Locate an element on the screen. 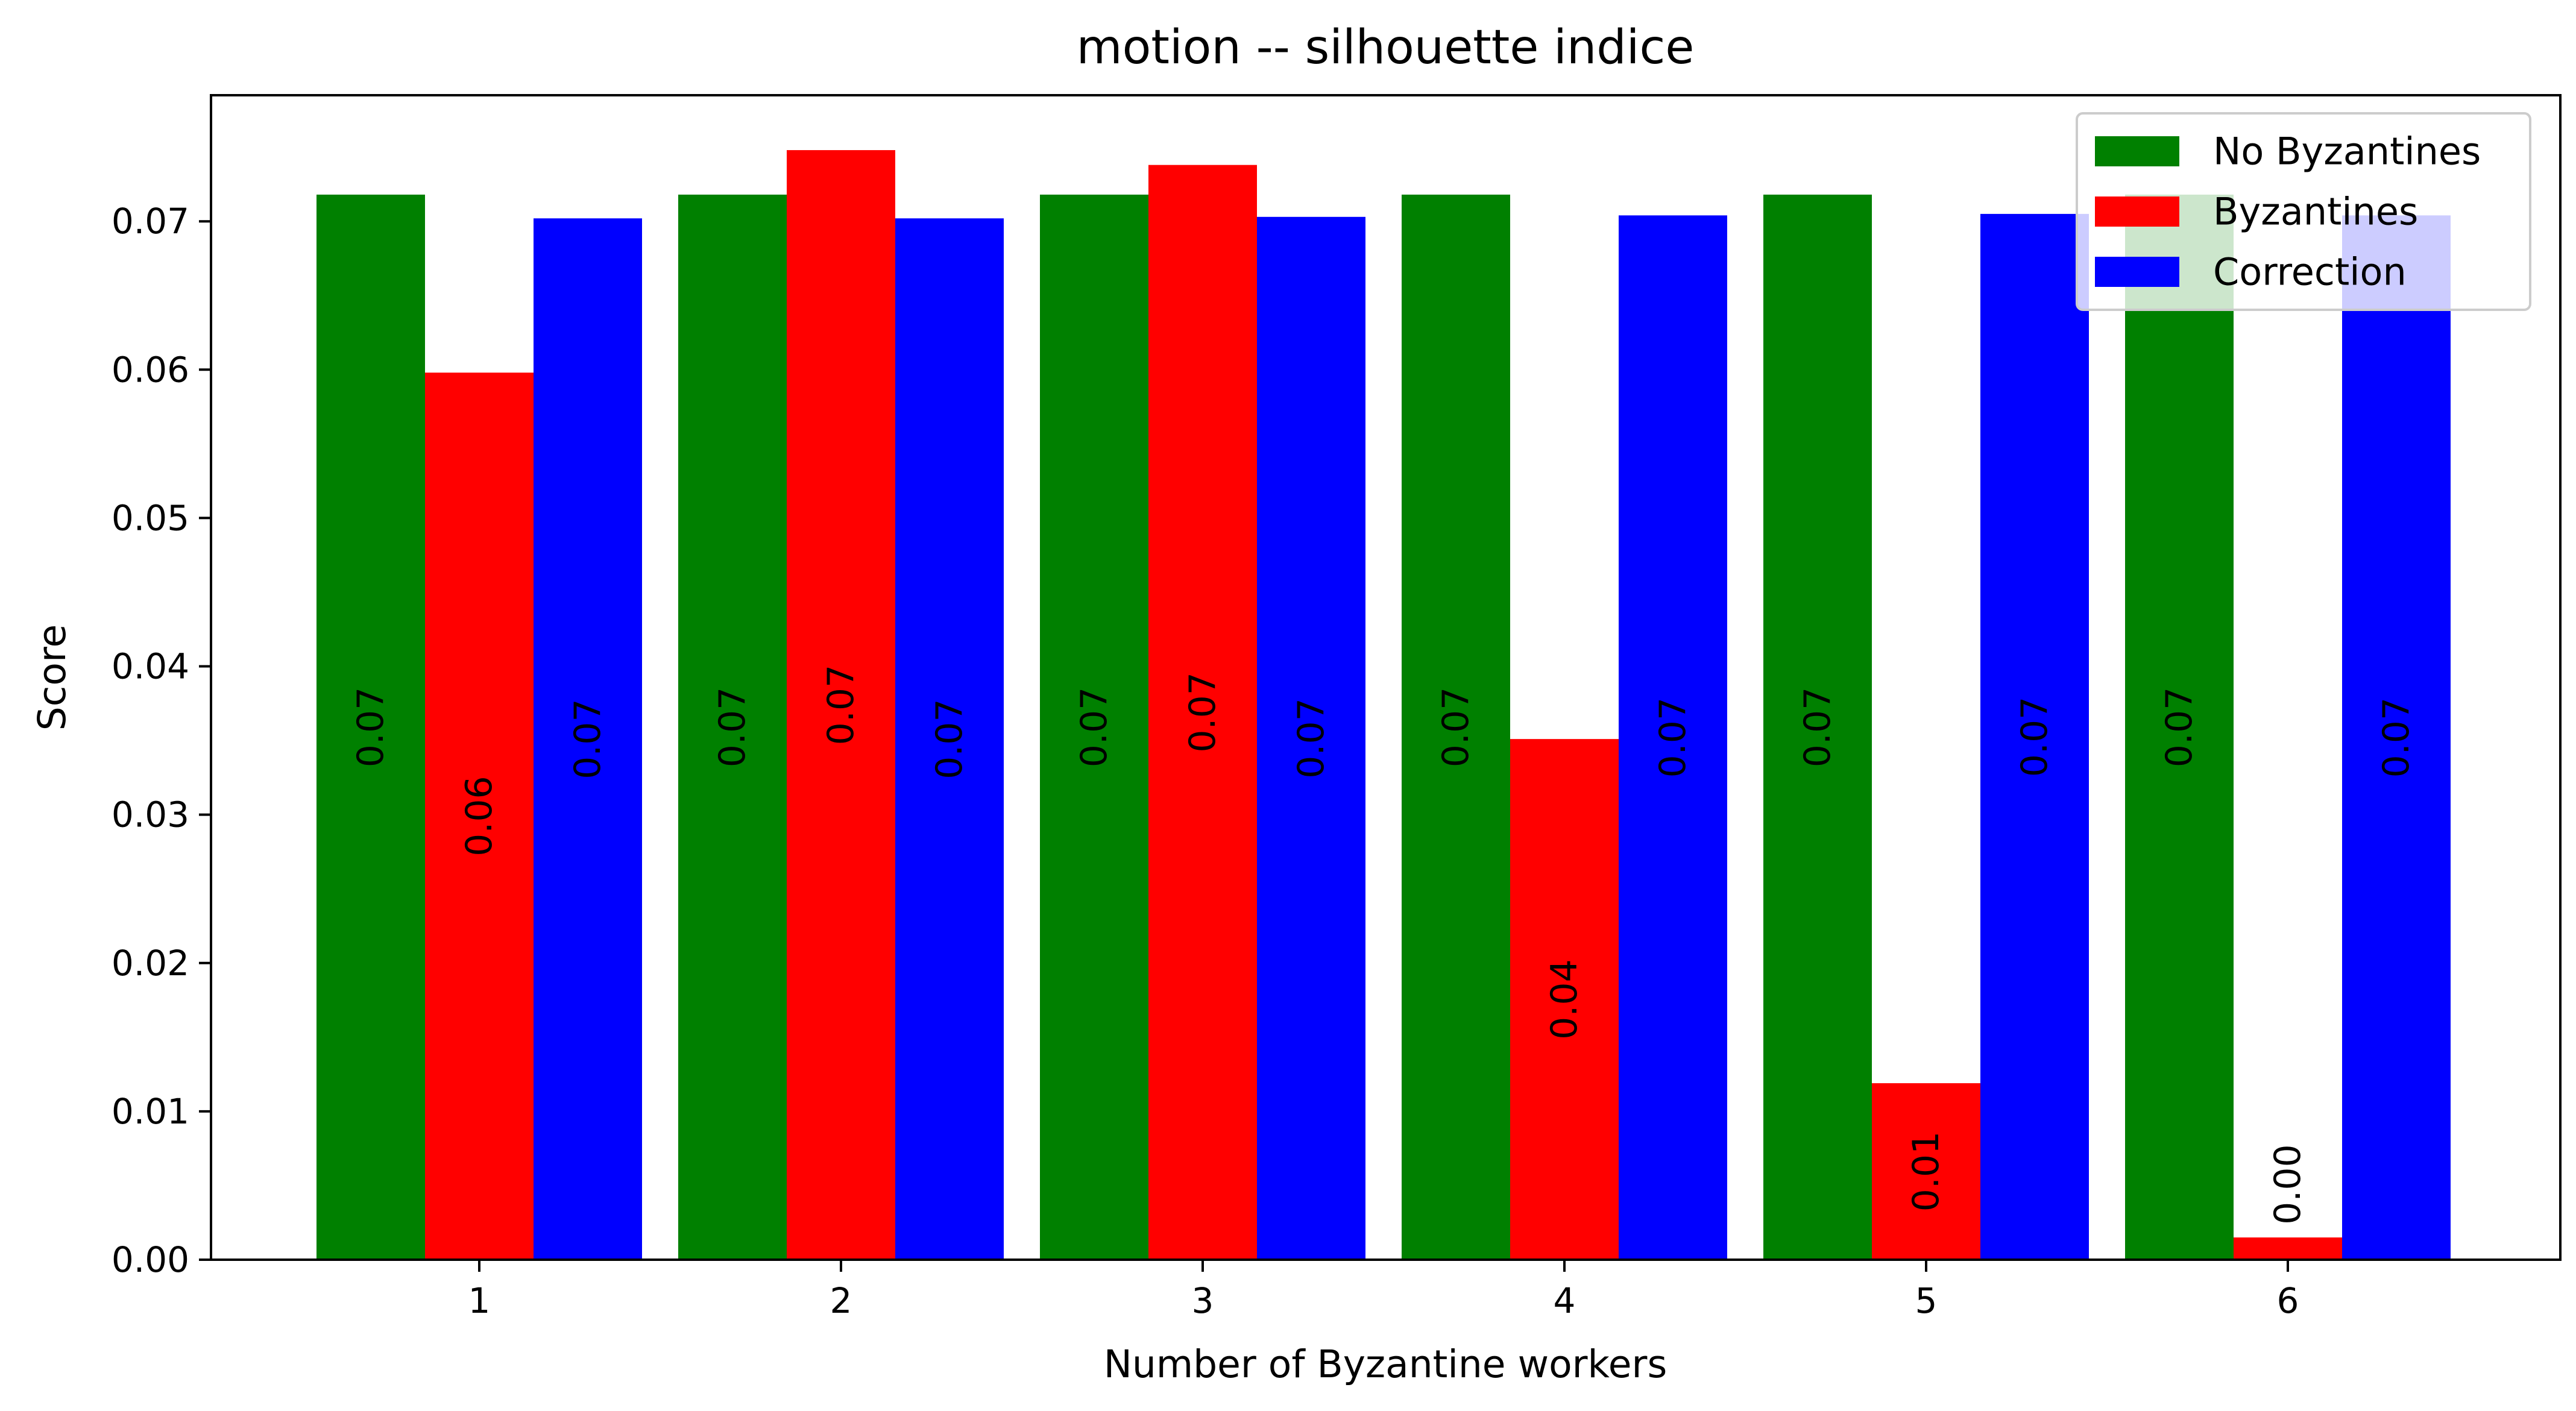 Image resolution: width=2576 pixels, height=1411 pixels. bar-value-label: 0.04 is located at coordinates (1564, 999).